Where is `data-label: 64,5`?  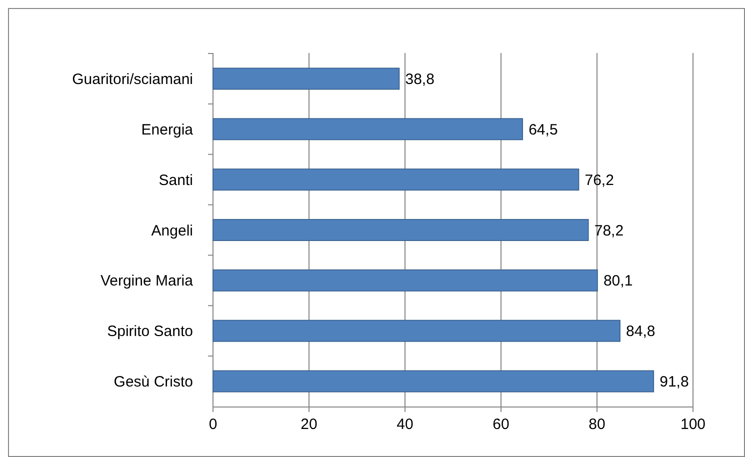
data-label: 64,5 is located at coordinates (543, 129).